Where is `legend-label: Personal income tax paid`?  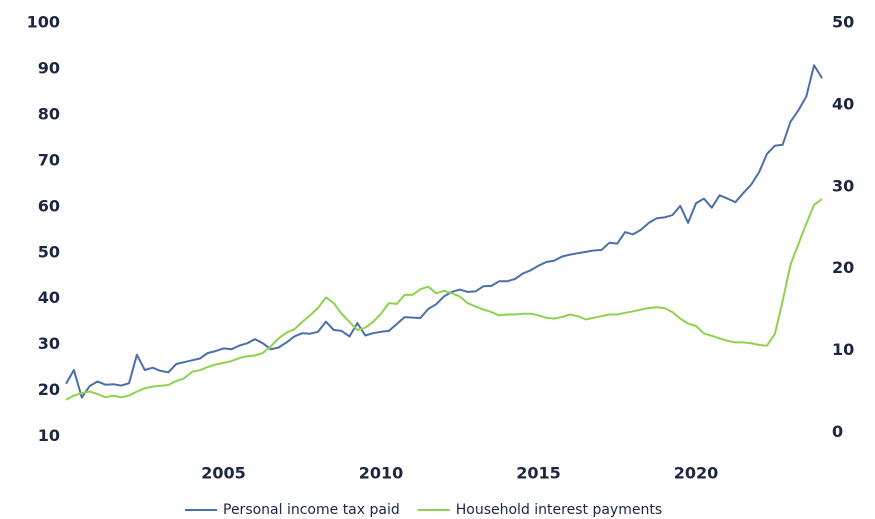 legend-label: Personal income tax paid is located at coordinates (311, 510).